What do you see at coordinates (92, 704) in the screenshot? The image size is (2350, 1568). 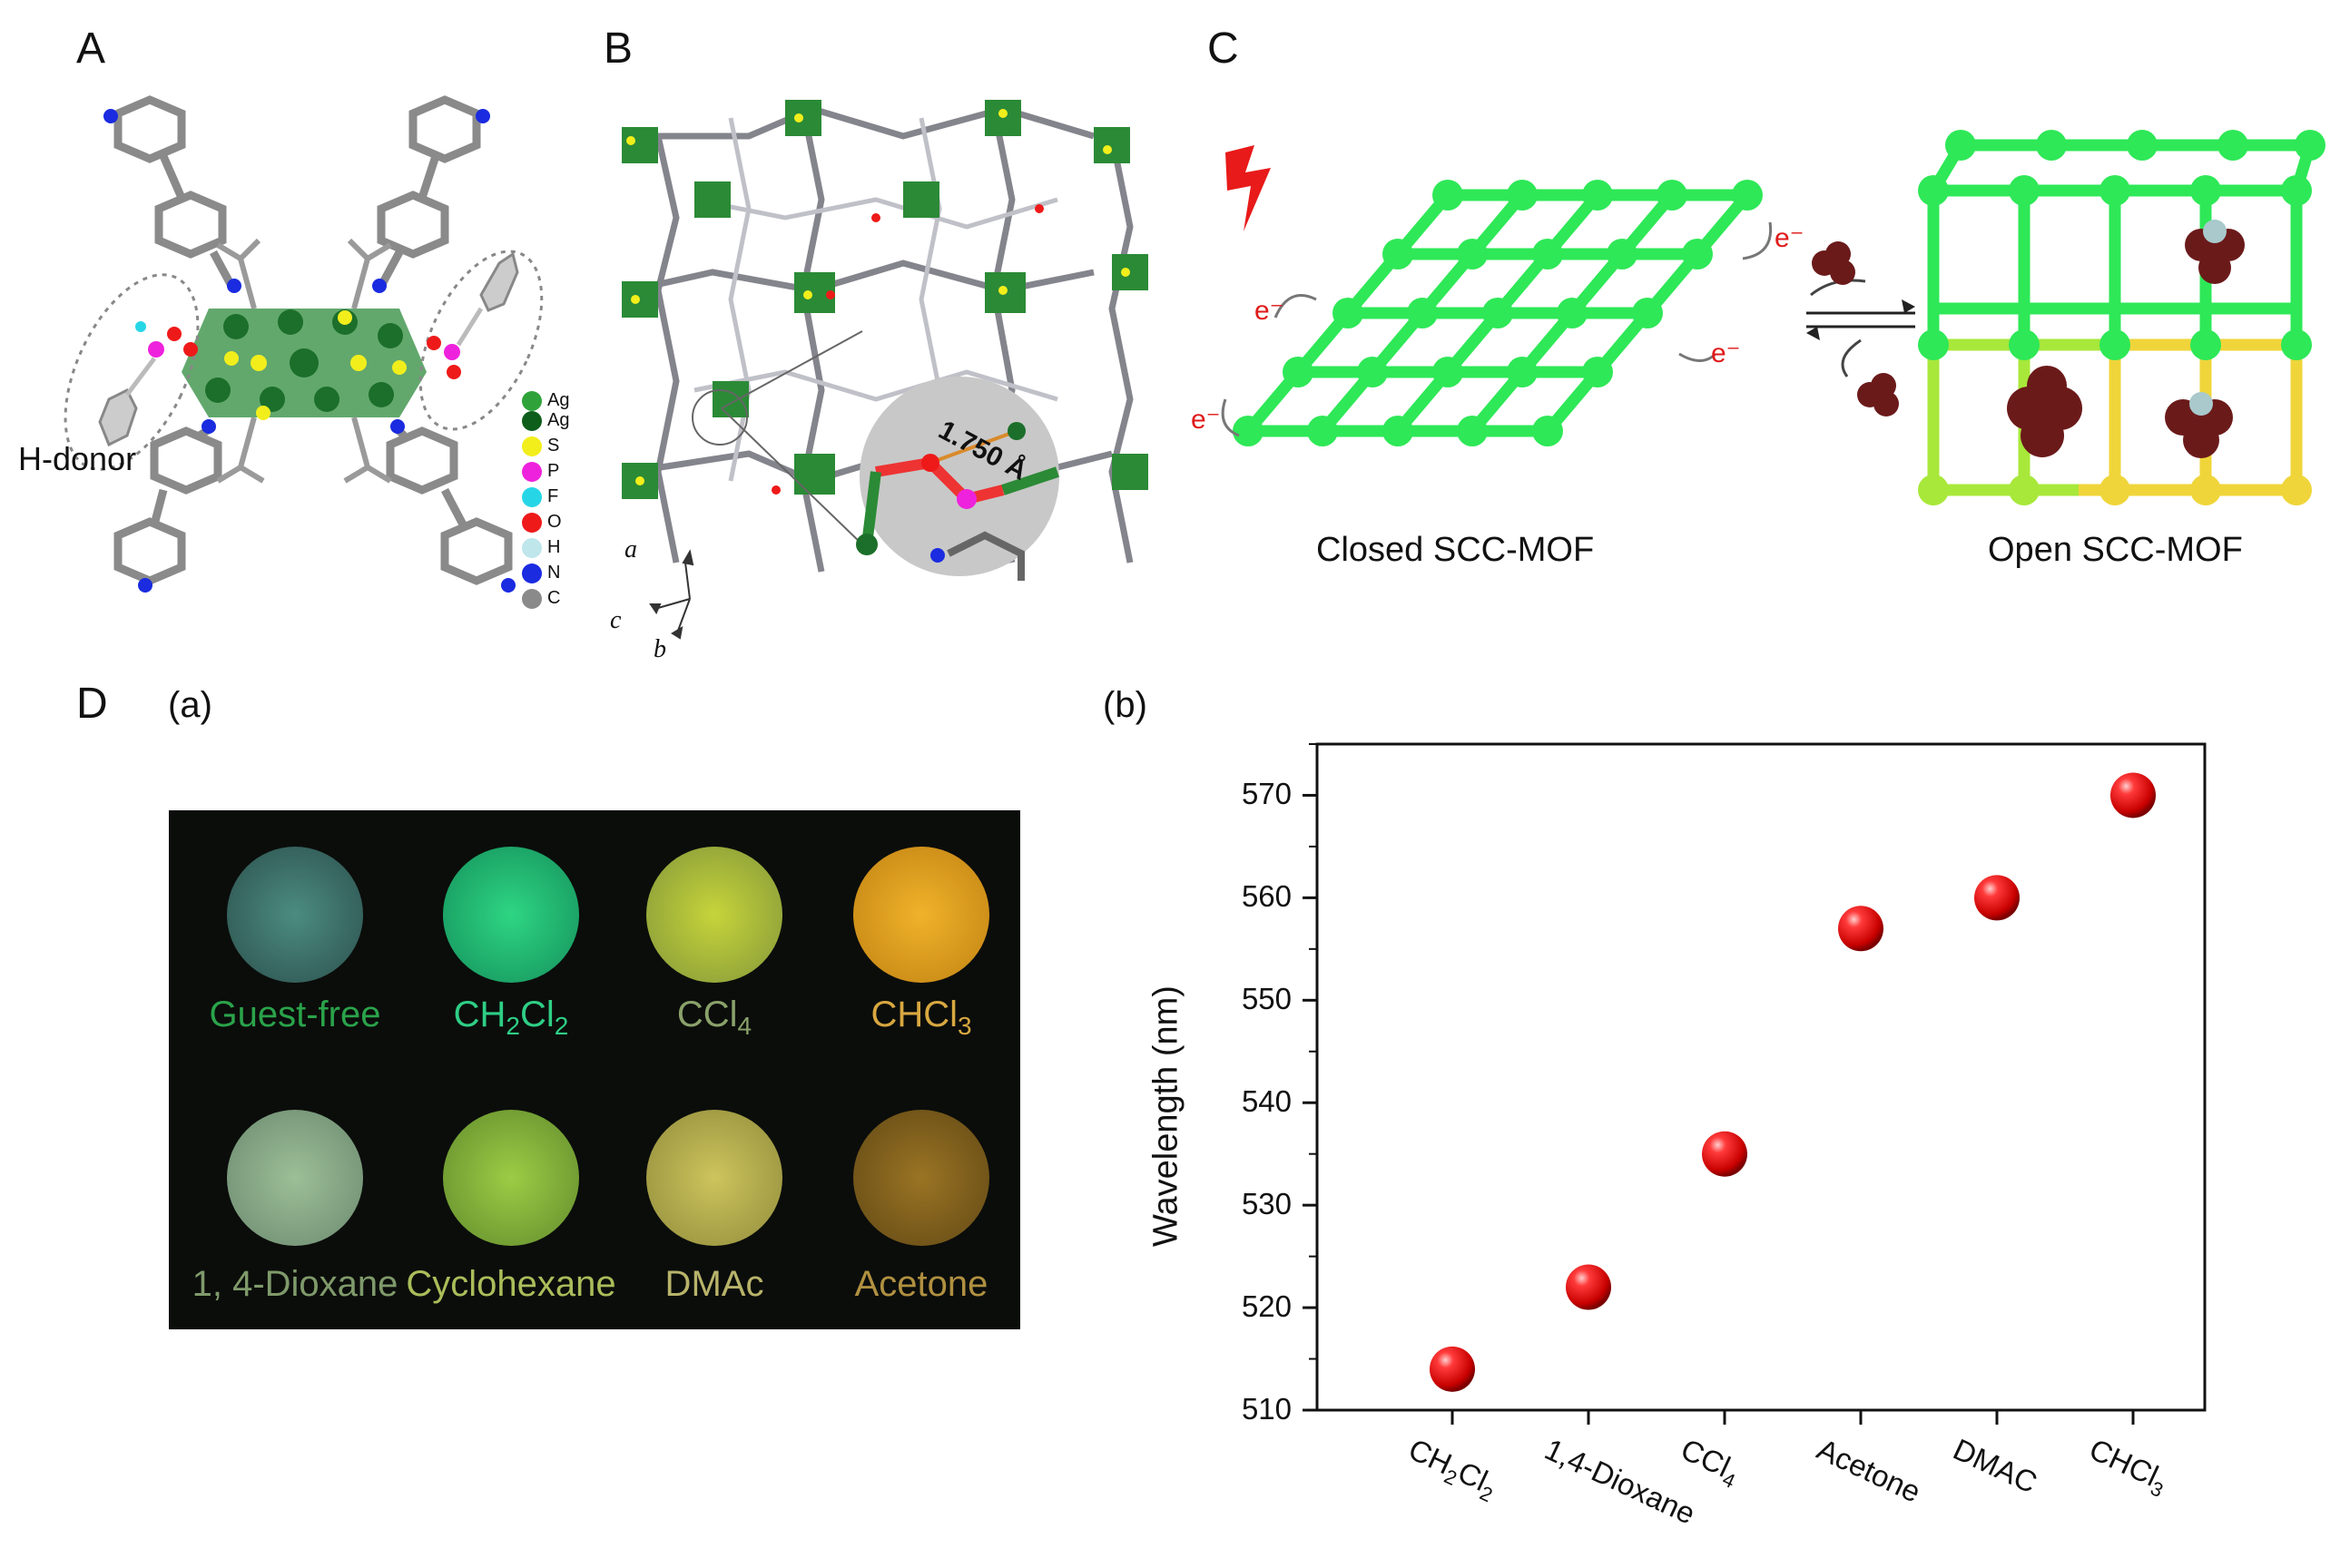 I see `panel-d-letter: D` at bounding box center [92, 704].